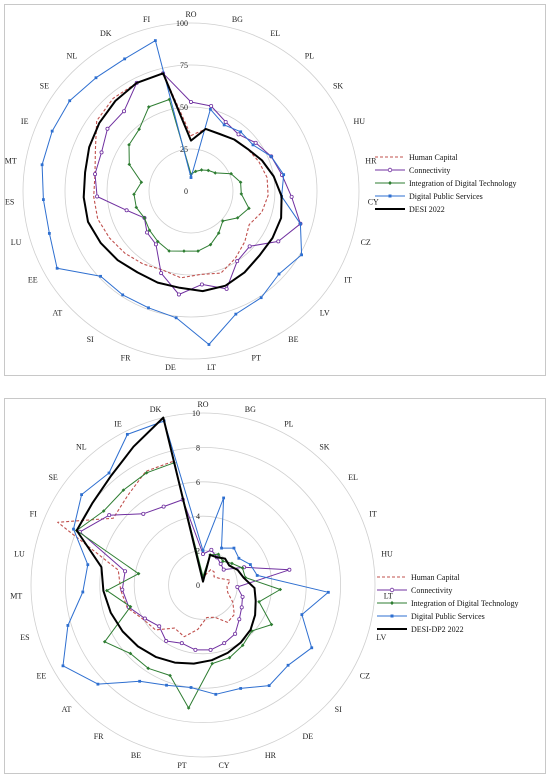  I want to click on radial-tick-label: 8, so click(198, 447).